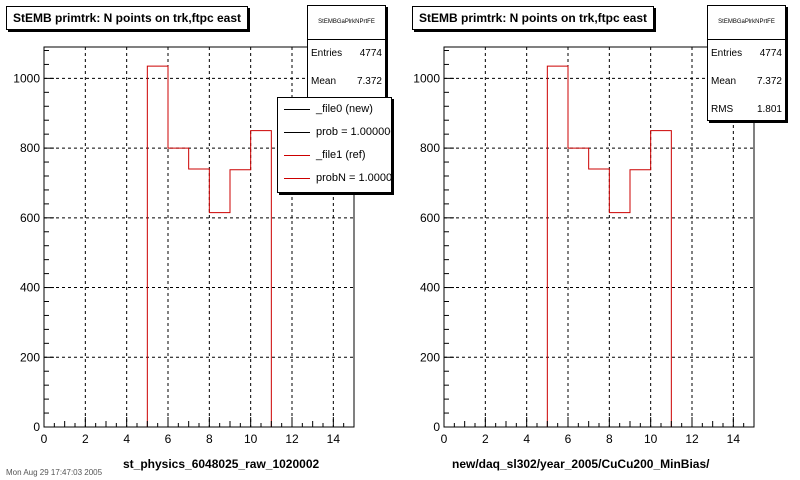  What do you see at coordinates (746, 110) in the screenshot?
I see `right-stats-rms-row: RMS 1.801` at bounding box center [746, 110].